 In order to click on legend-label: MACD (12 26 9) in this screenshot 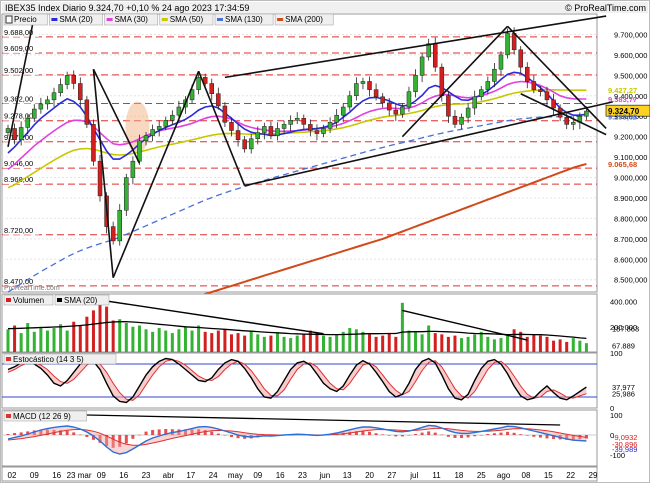, I will do `click(42, 416)`.